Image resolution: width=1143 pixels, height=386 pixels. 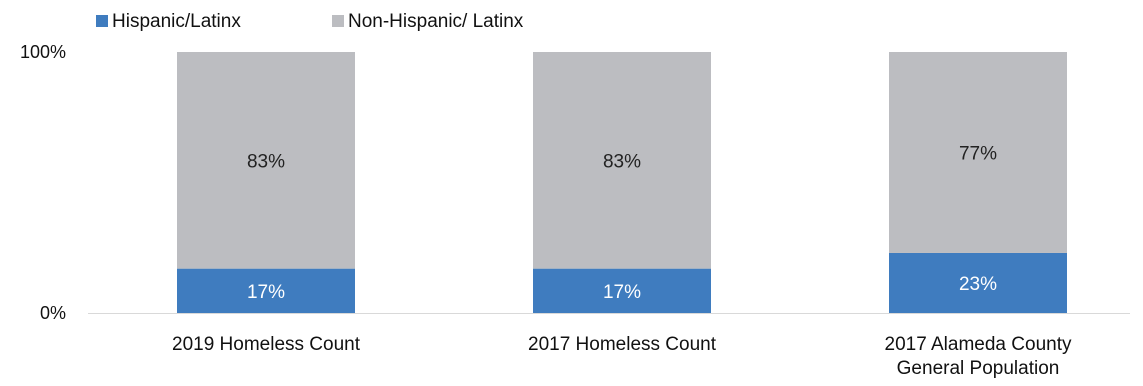 I want to click on data-label: 23%, so click(x=978, y=284).